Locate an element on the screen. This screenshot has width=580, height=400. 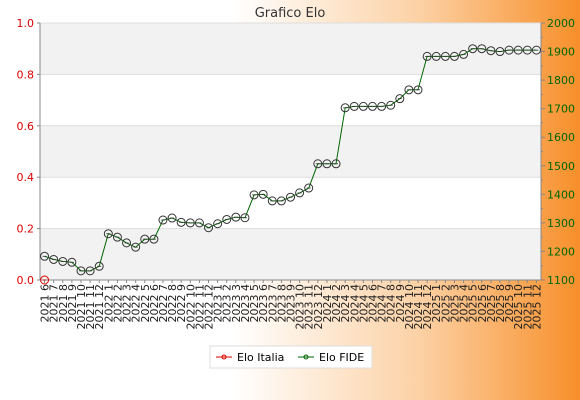
x-tick-label: 2025 1 is located at coordinates (436, 303).